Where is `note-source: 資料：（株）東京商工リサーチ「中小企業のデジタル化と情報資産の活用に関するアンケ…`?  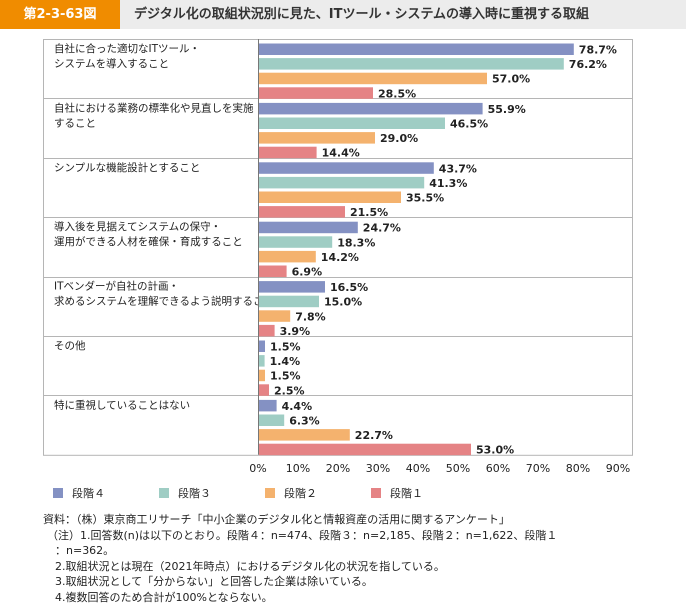 note-source: 資料：（株）東京商工リサーチ「中小企業のデジタル化と情報資産の活用に関するアンケ… is located at coordinates (276, 519).